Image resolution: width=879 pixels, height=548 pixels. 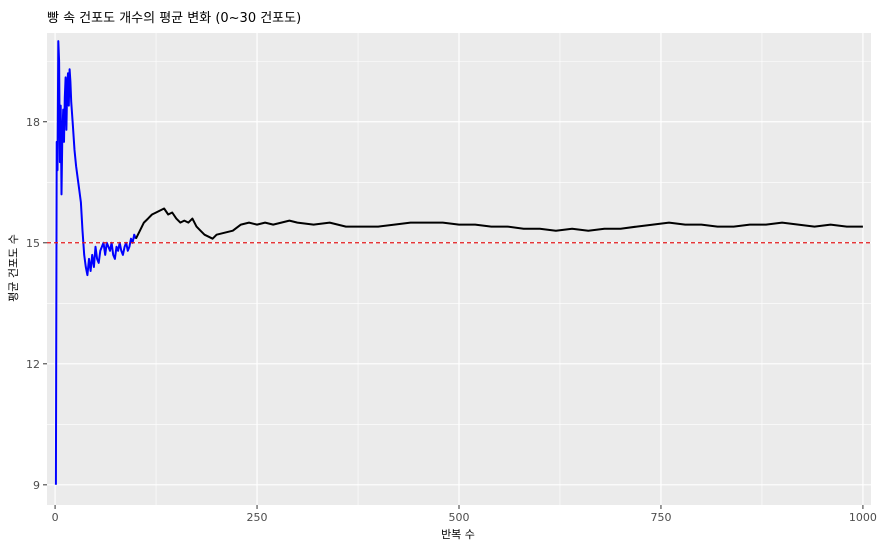 What do you see at coordinates (660, 517) in the screenshot?
I see `x-tick-label: 750` at bounding box center [660, 517].